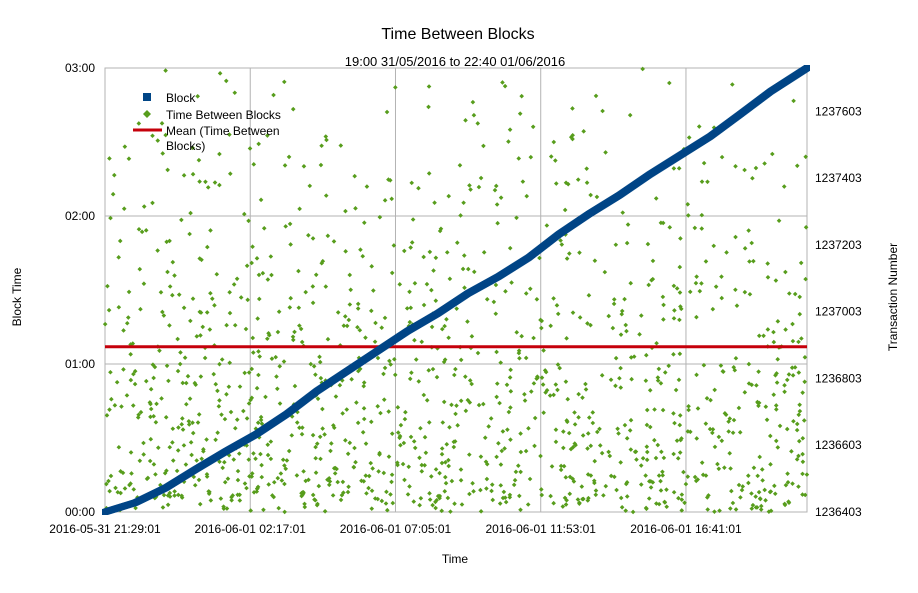  What do you see at coordinates (838, 378) in the screenshot?
I see `y2-tick-label: 1236803` at bounding box center [838, 378].